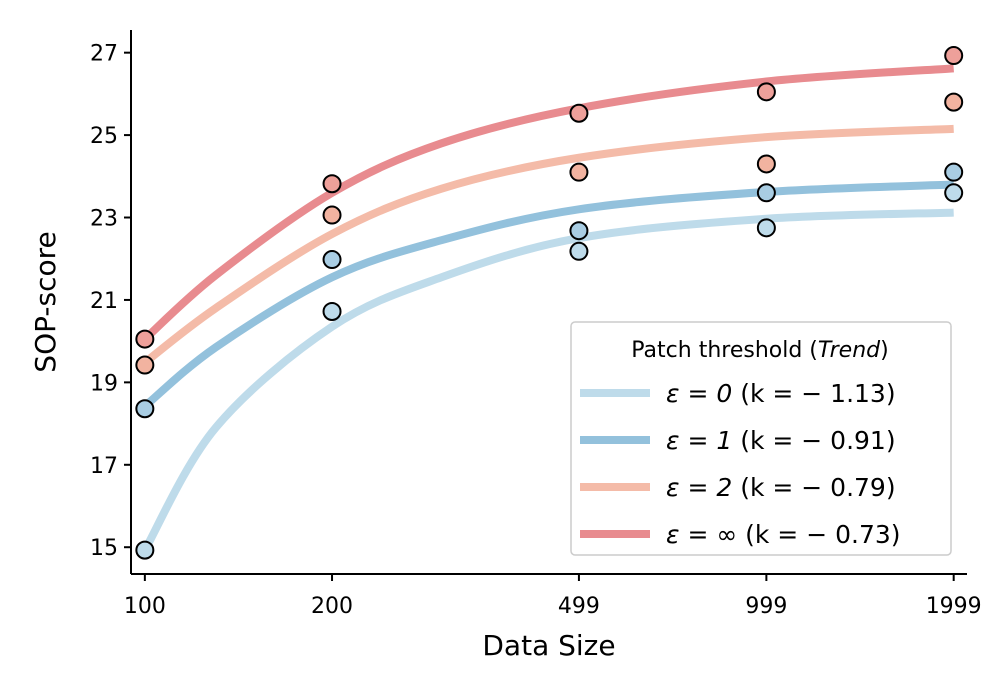  I want to click on data-point-s2-p4, so click(954, 102).